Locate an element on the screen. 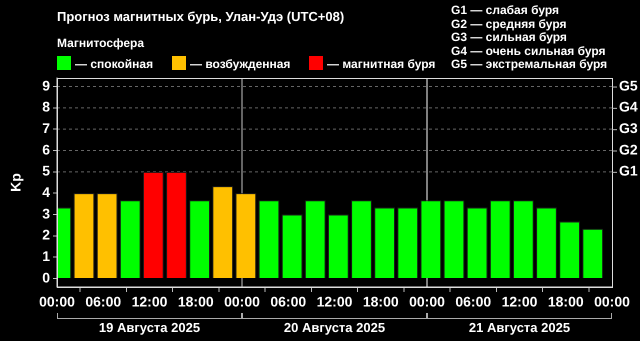 The width and height of the screenshot is (640, 341). ref-line-label: G2 is located at coordinates (628, 149).